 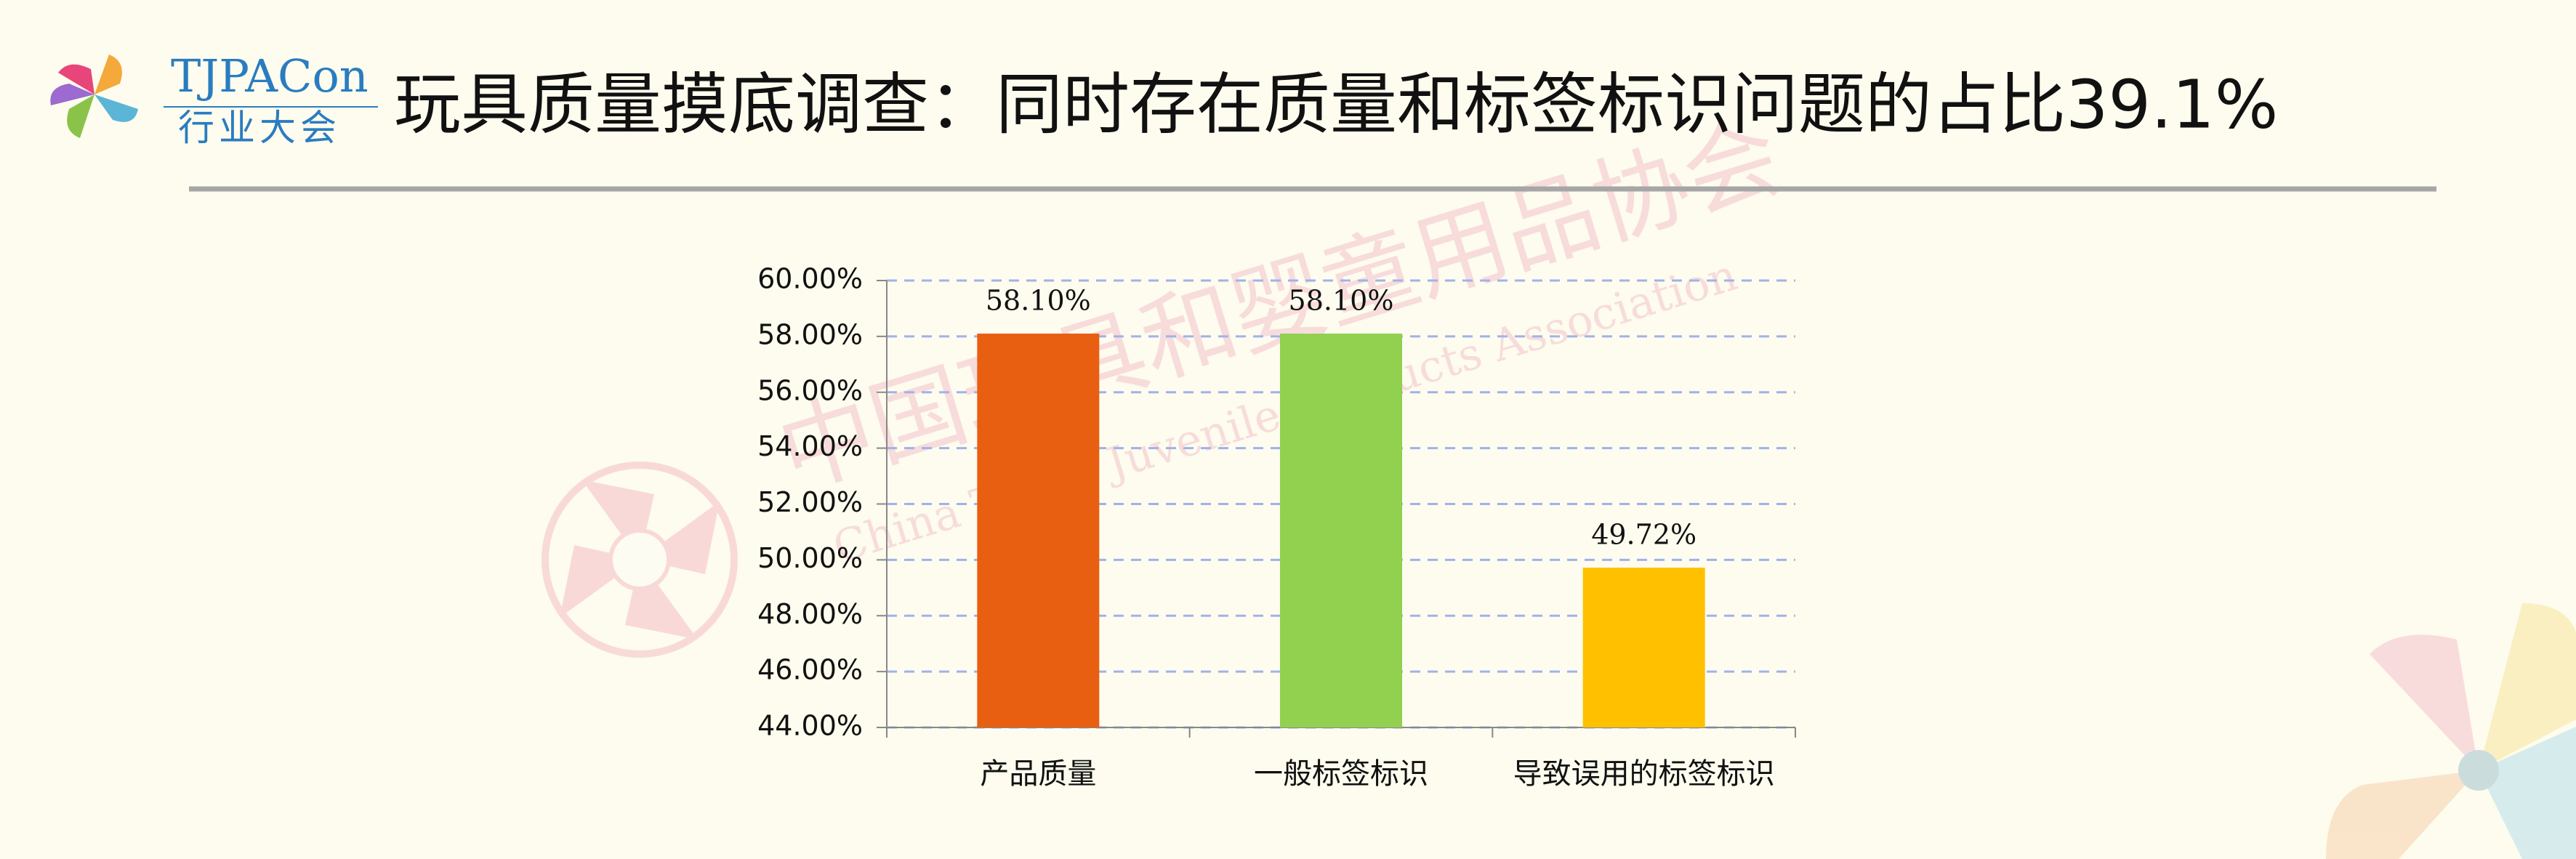 What do you see at coordinates (1643, 535) in the screenshot?
I see `value-label: 49.72%` at bounding box center [1643, 535].